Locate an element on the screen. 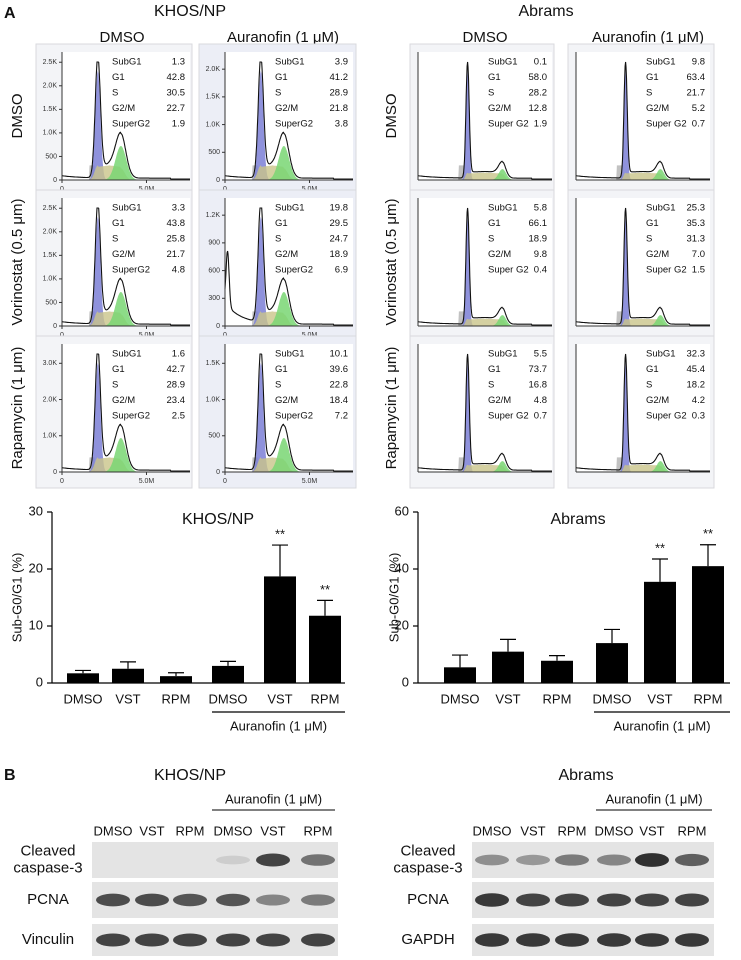 The image size is (741, 960). stat-value: 19.8 is located at coordinates (339, 208).